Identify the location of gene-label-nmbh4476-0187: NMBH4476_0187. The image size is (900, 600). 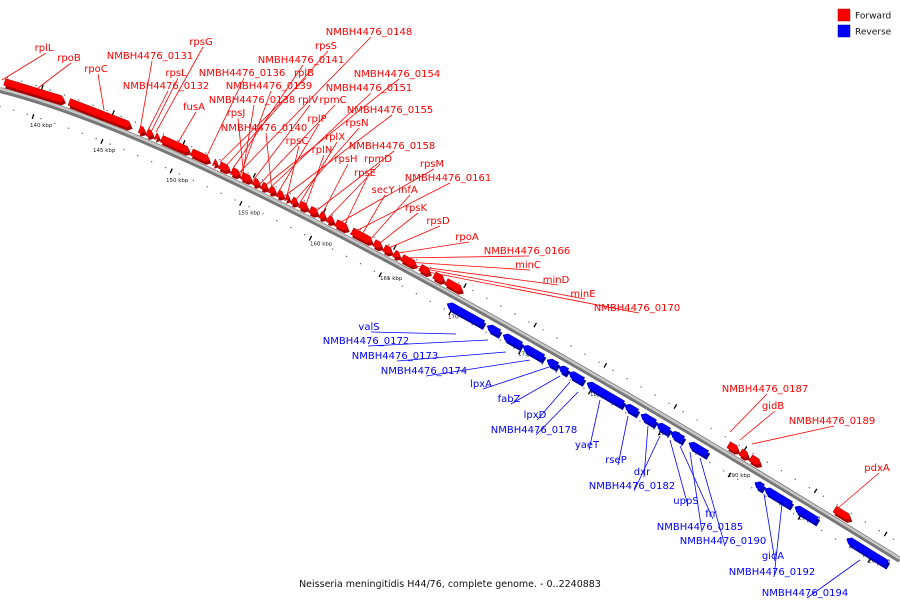
(765, 389).